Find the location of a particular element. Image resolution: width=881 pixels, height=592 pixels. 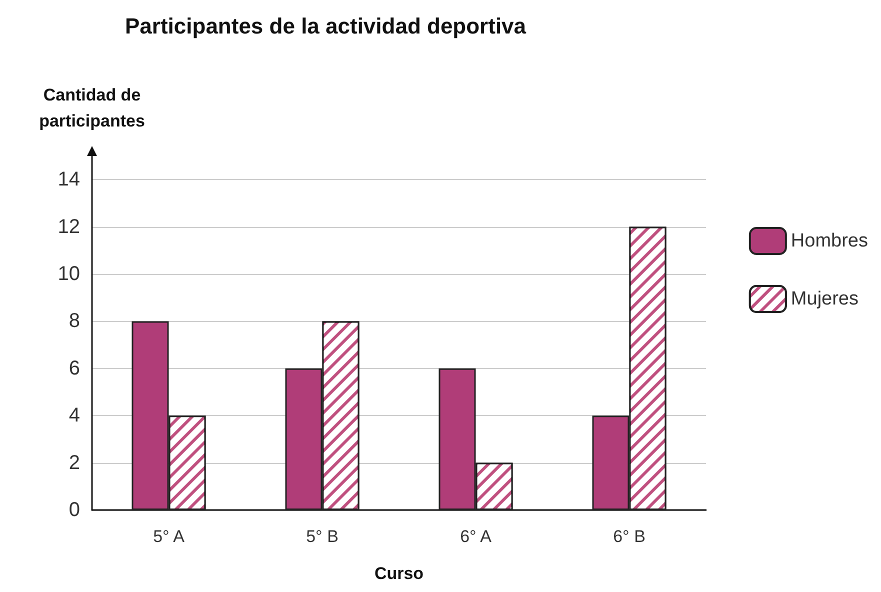

x-tick-label: 6° B is located at coordinates (629, 536).